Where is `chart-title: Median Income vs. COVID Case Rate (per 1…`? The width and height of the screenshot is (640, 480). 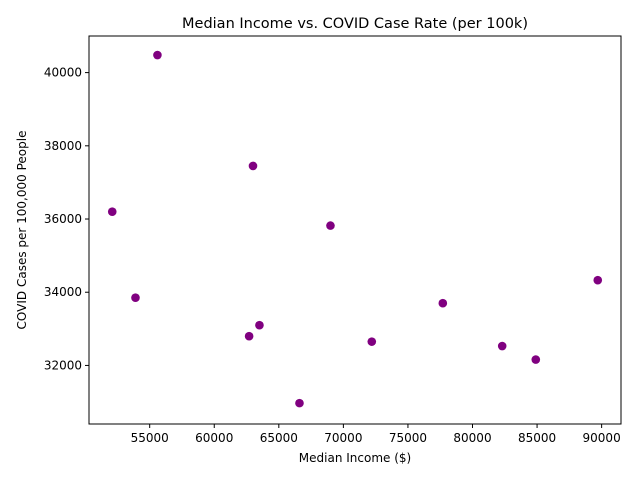
chart-title: Median Income vs. COVID Case Rate (per 1… is located at coordinates (355, 24).